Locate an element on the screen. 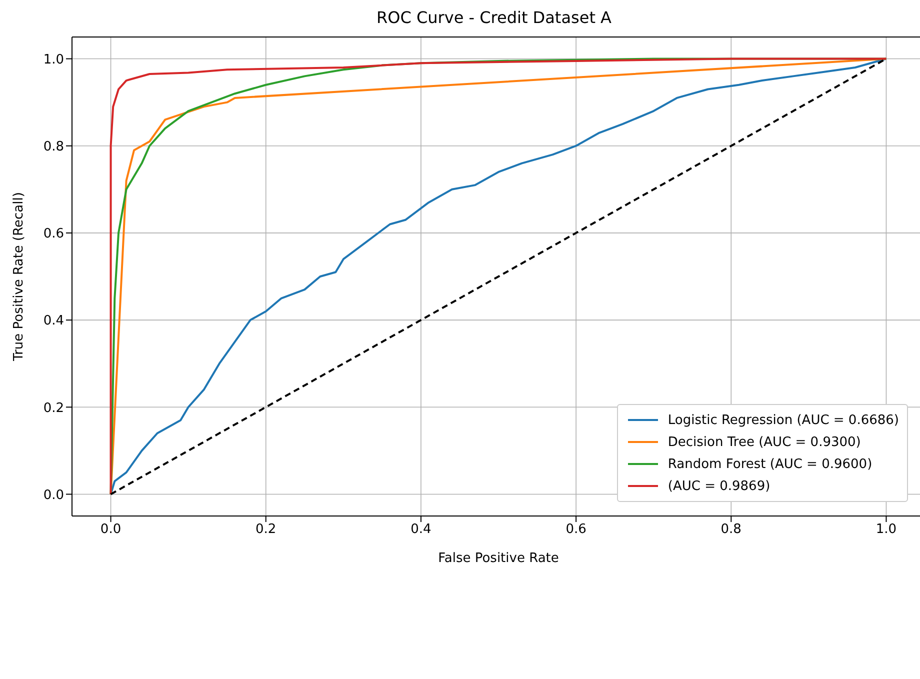  x-tick-label: 0.0 is located at coordinates (111, 530).